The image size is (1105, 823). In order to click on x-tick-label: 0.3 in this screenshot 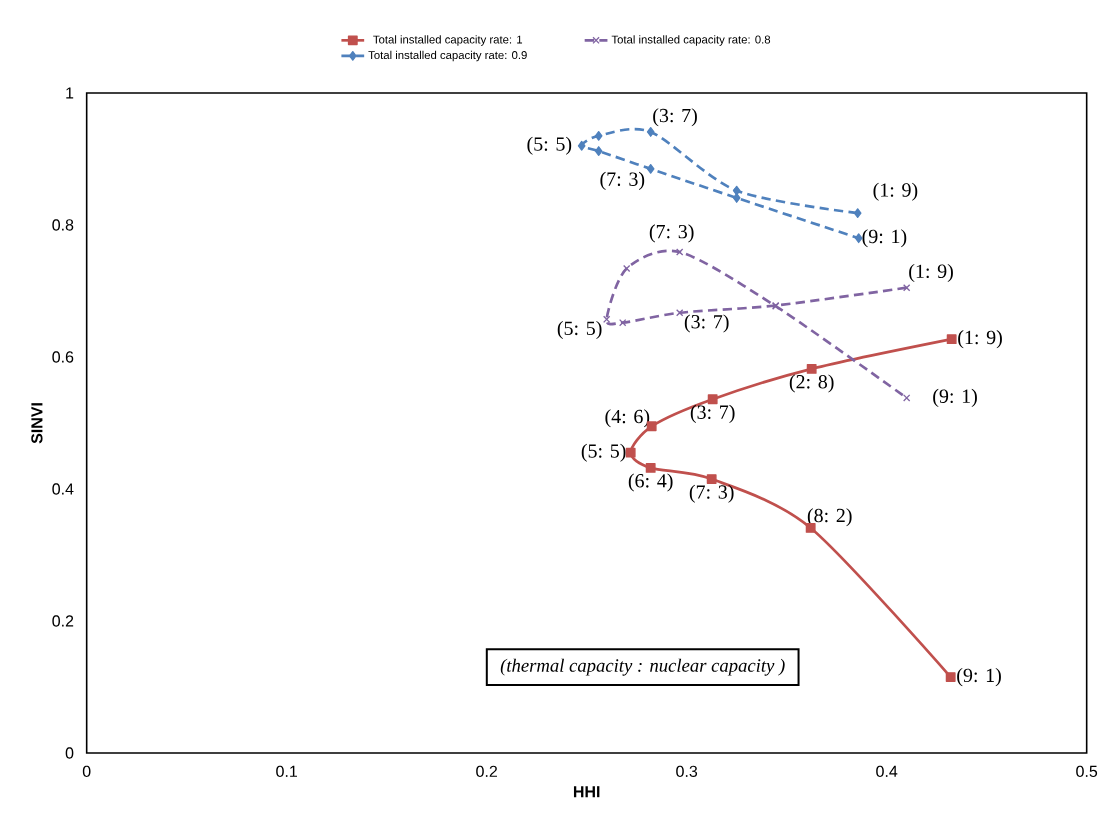, I will do `click(687, 771)`.